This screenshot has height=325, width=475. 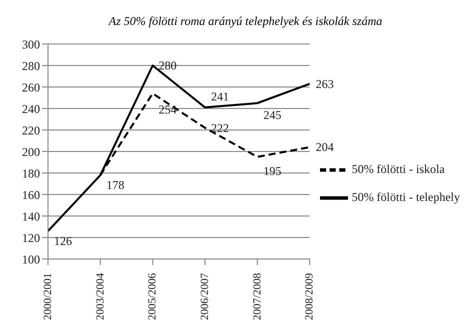 I want to click on x-tick-label: 2000/2001, so click(x=48, y=296).